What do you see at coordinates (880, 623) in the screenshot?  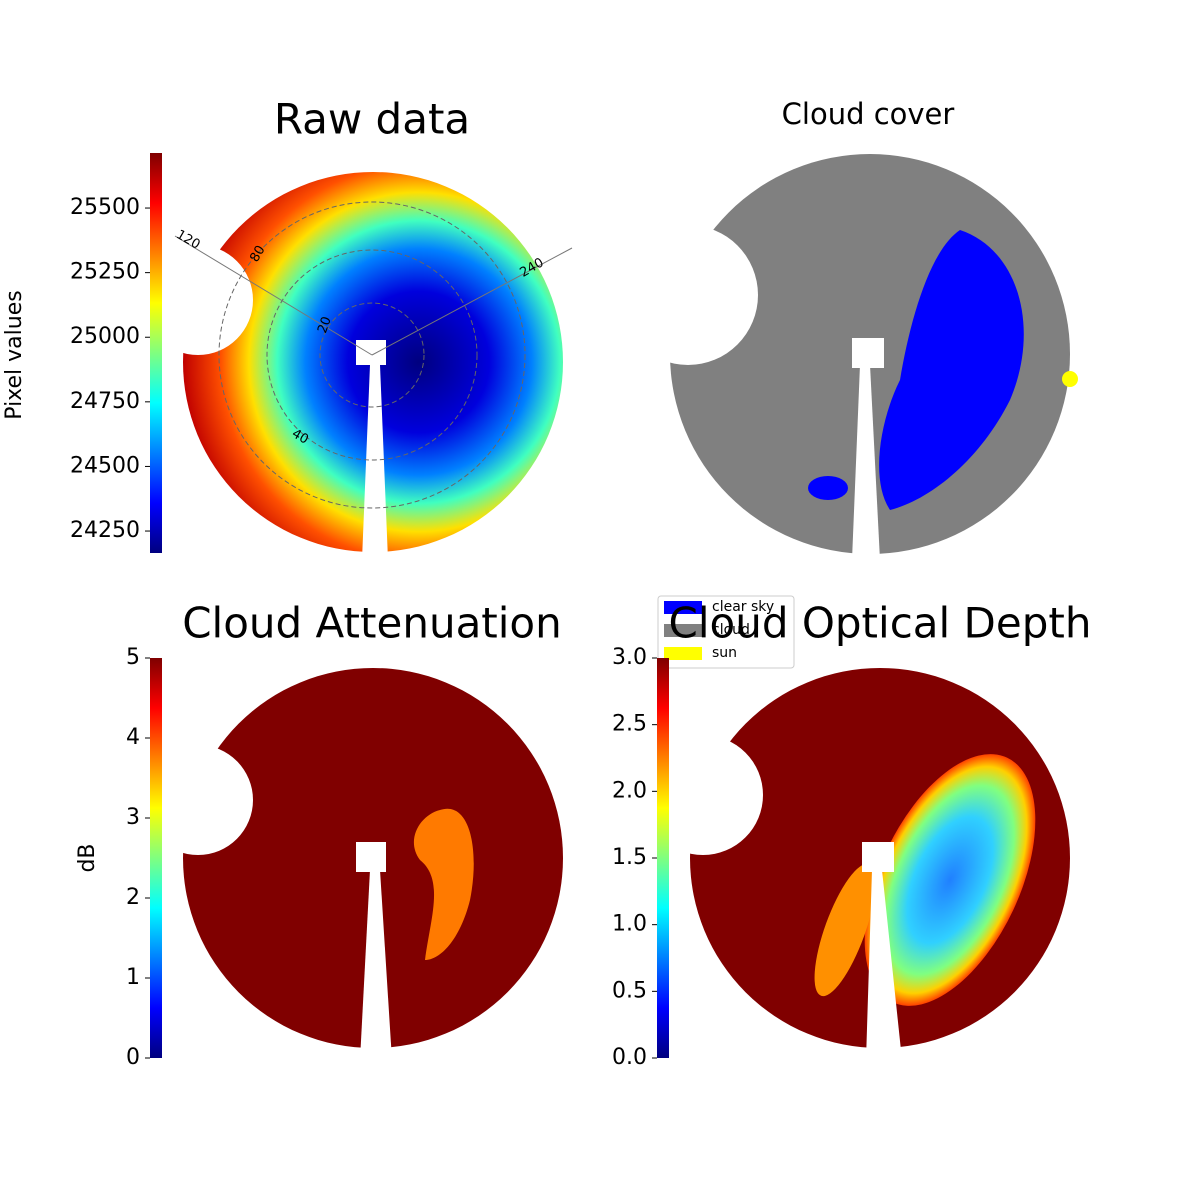 I see `panel-title: Cloud Optical Depth` at bounding box center [880, 623].